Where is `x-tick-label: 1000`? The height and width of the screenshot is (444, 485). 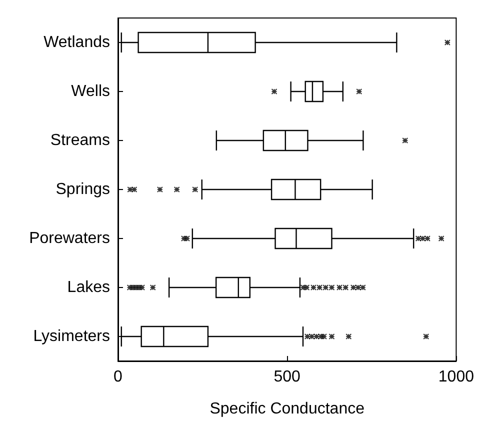
x-tick-label: 1000 is located at coordinates (456, 377).